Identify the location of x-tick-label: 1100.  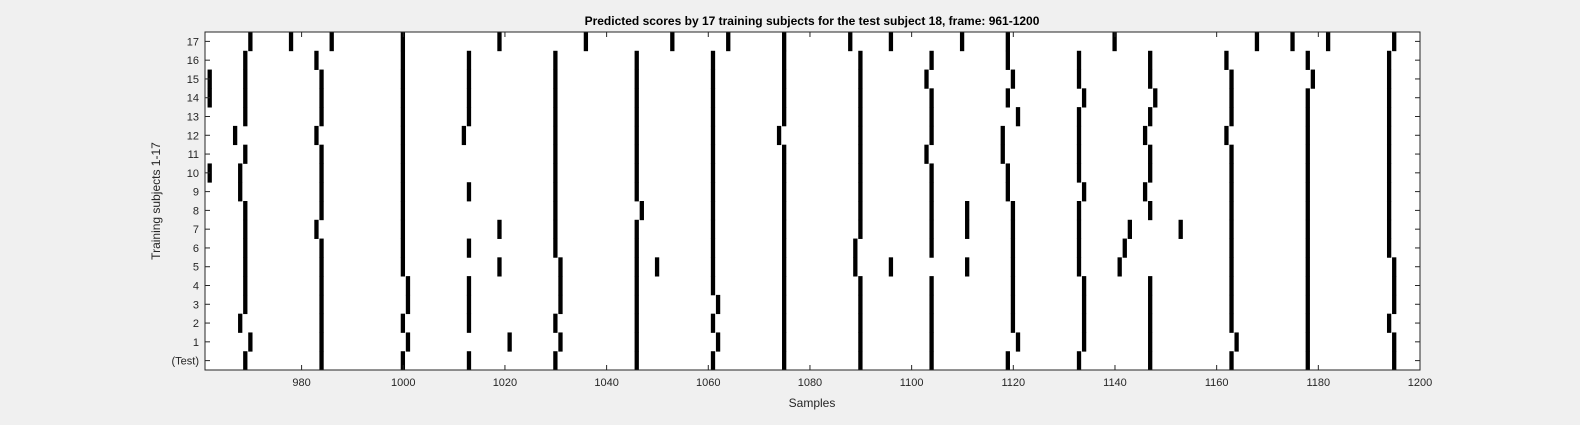
(912, 383).